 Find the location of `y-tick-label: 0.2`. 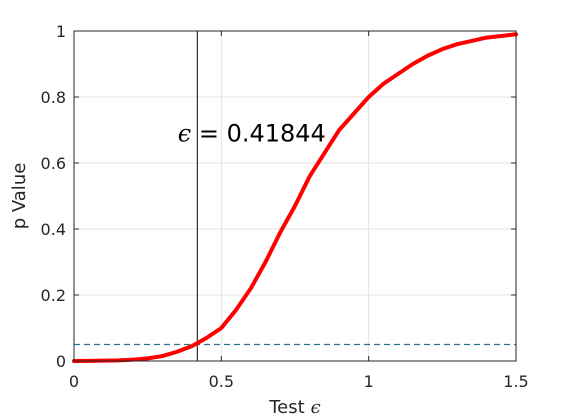

y-tick-label: 0.2 is located at coordinates (53, 295).